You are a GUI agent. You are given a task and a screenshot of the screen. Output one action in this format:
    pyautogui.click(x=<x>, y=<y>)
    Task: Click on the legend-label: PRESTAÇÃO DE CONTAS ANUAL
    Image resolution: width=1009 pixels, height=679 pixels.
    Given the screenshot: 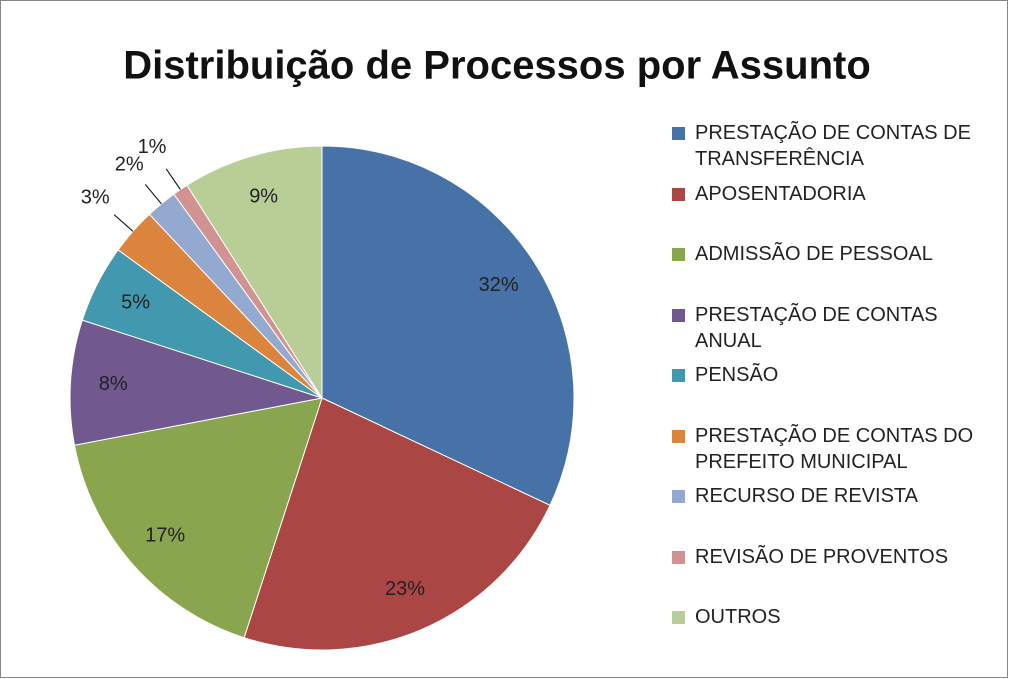 What is the action you would take?
    pyautogui.click(x=816, y=327)
    